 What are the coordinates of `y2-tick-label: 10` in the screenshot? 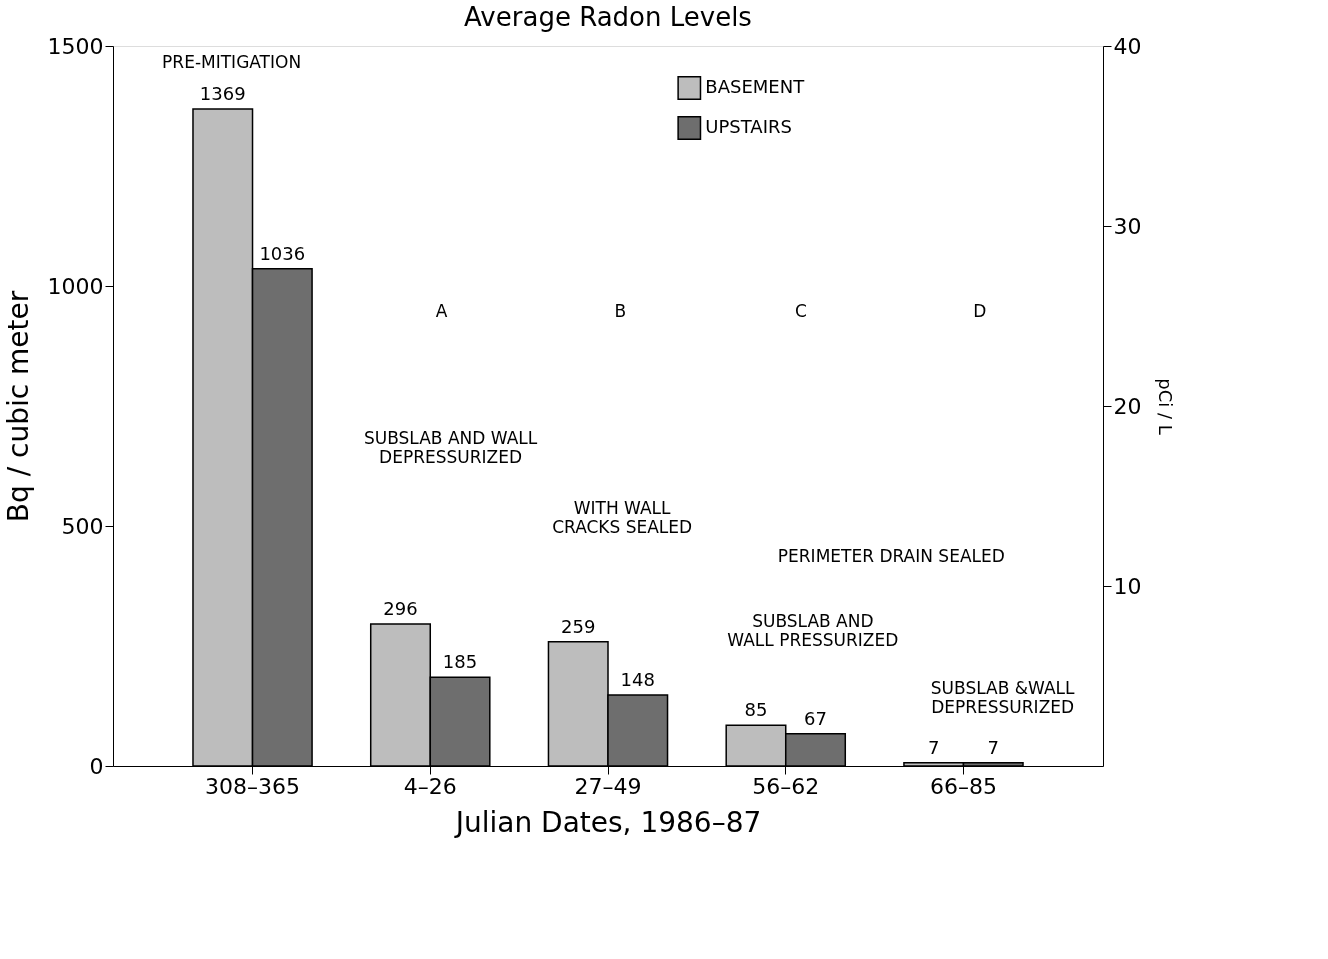 It's located at (1127, 586).